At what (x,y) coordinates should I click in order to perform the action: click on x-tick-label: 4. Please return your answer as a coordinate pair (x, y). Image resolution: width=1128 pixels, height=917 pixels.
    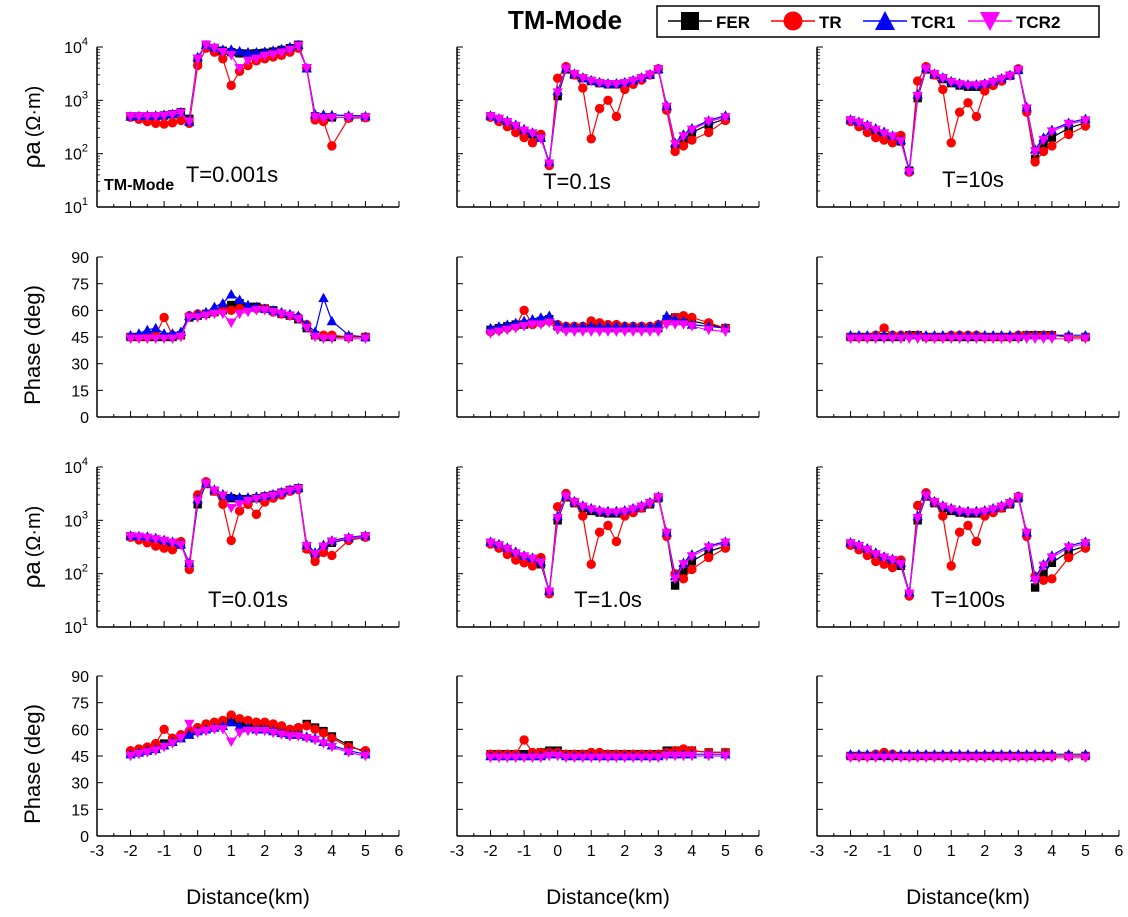
    Looking at the image, I should click on (1051, 851).